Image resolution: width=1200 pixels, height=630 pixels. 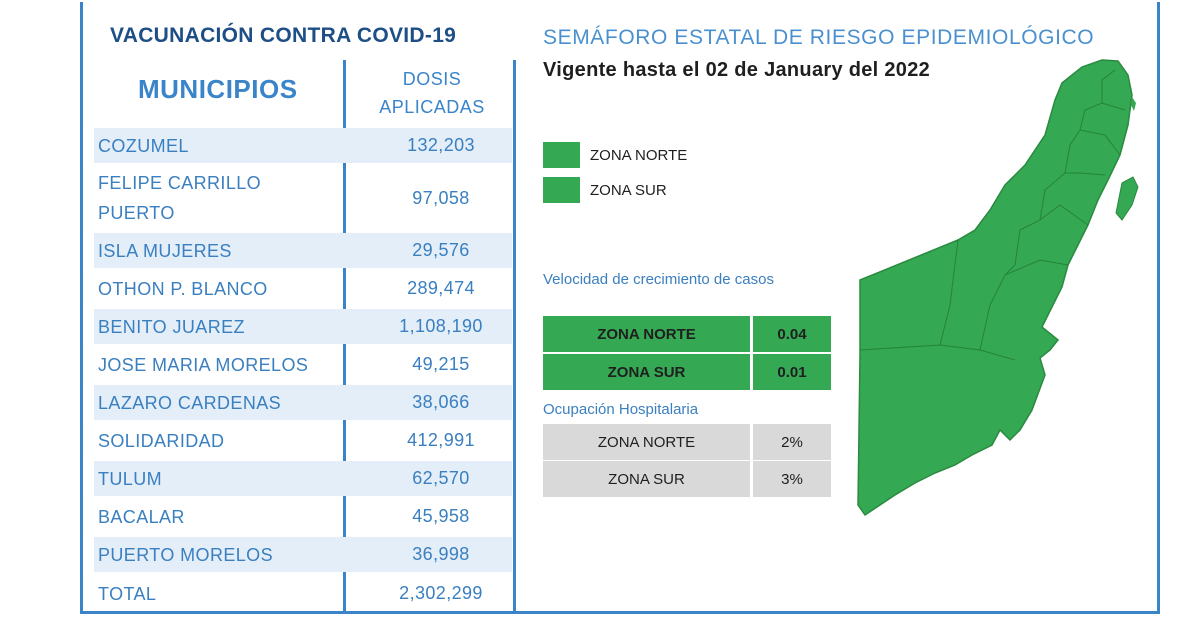 I want to click on municipio-name: PUERTO MORELOS, so click(x=185, y=554).